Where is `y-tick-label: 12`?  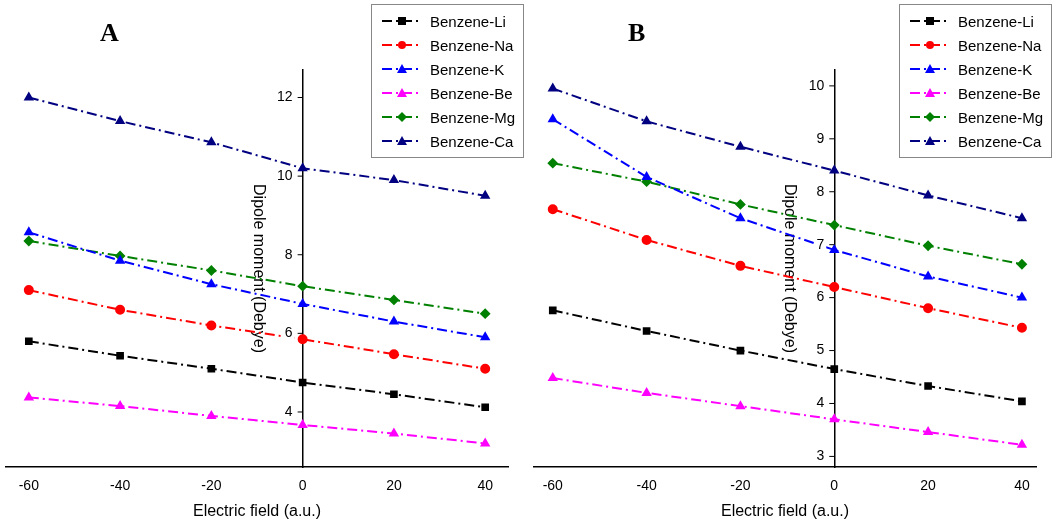 y-tick-label: 12 is located at coordinates (285, 96).